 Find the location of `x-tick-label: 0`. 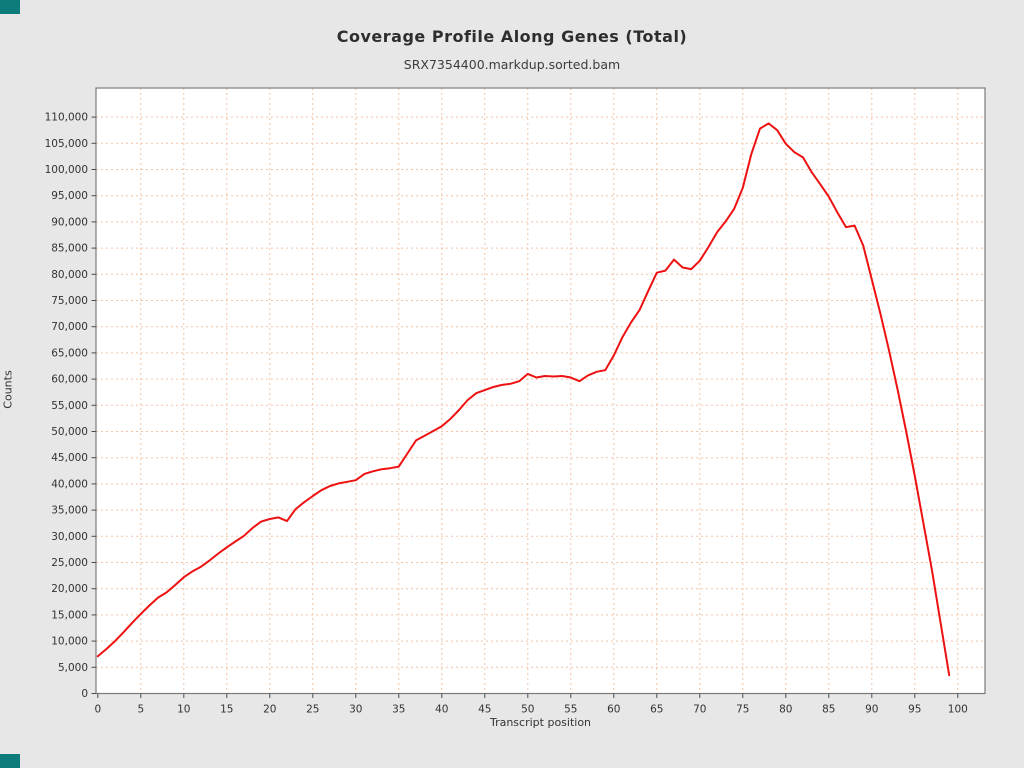

x-tick-label: 0 is located at coordinates (97, 710).